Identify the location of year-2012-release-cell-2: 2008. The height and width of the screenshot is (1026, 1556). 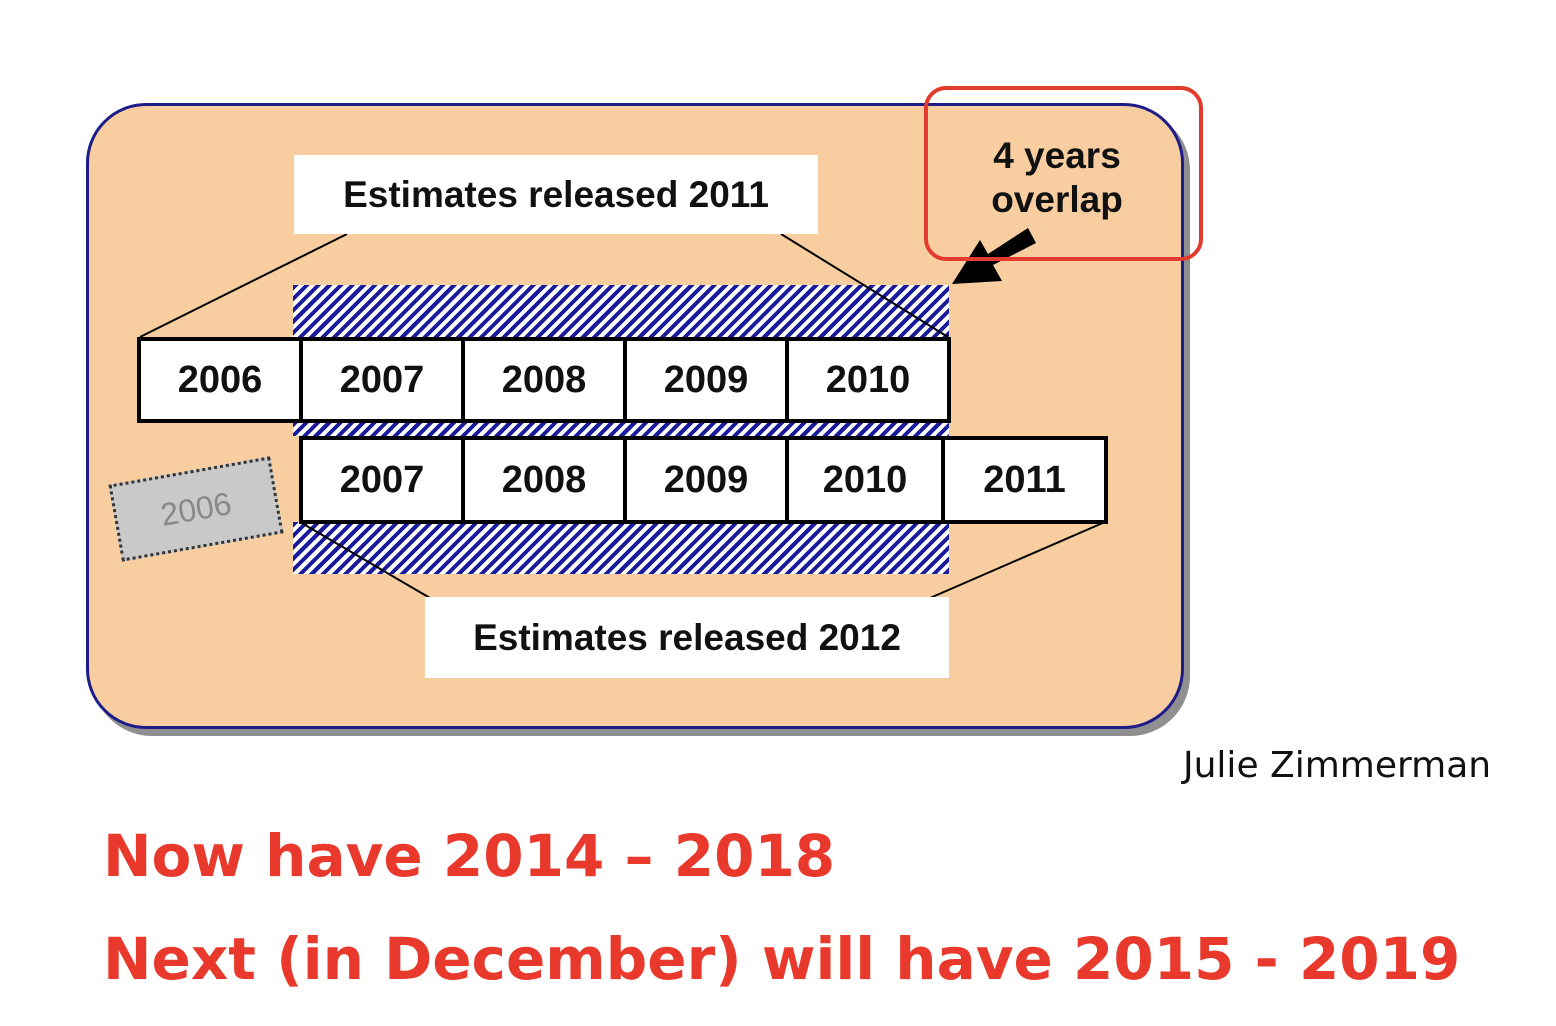
(544, 480).